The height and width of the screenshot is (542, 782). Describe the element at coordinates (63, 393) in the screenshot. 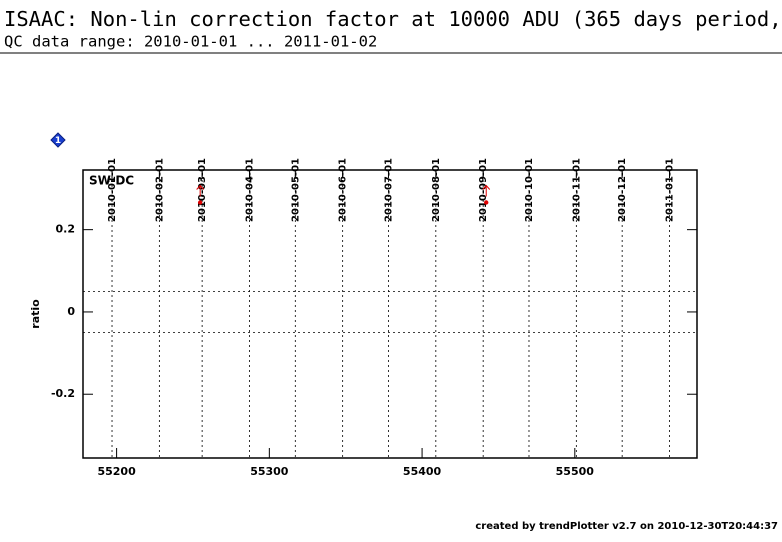

I see `y-tick-label: -0.2` at that location.